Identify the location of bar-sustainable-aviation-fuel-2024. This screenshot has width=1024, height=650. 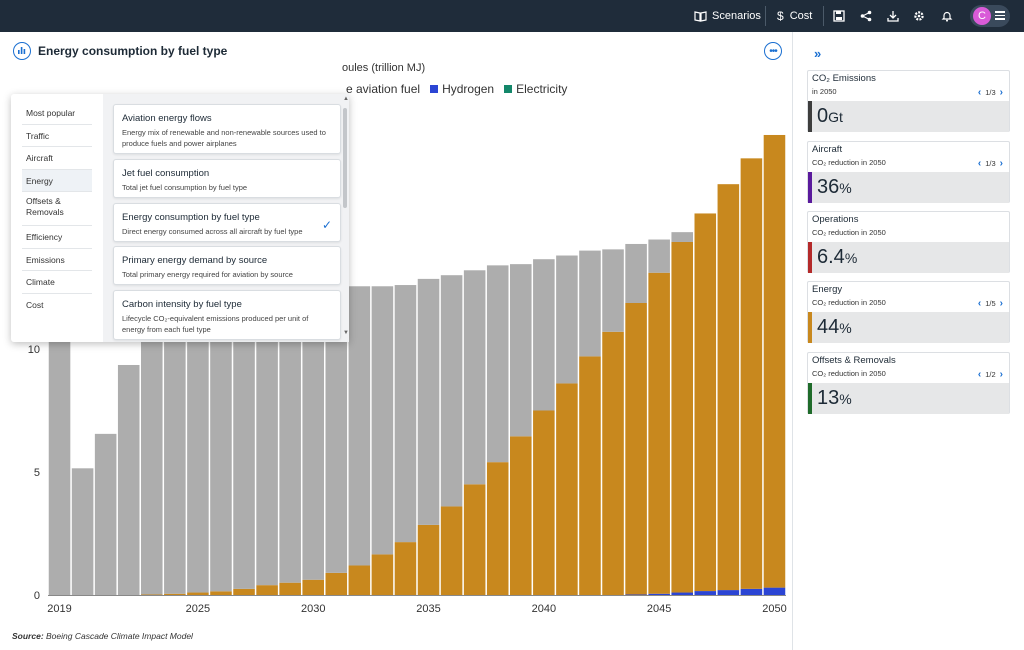
(175, 594).